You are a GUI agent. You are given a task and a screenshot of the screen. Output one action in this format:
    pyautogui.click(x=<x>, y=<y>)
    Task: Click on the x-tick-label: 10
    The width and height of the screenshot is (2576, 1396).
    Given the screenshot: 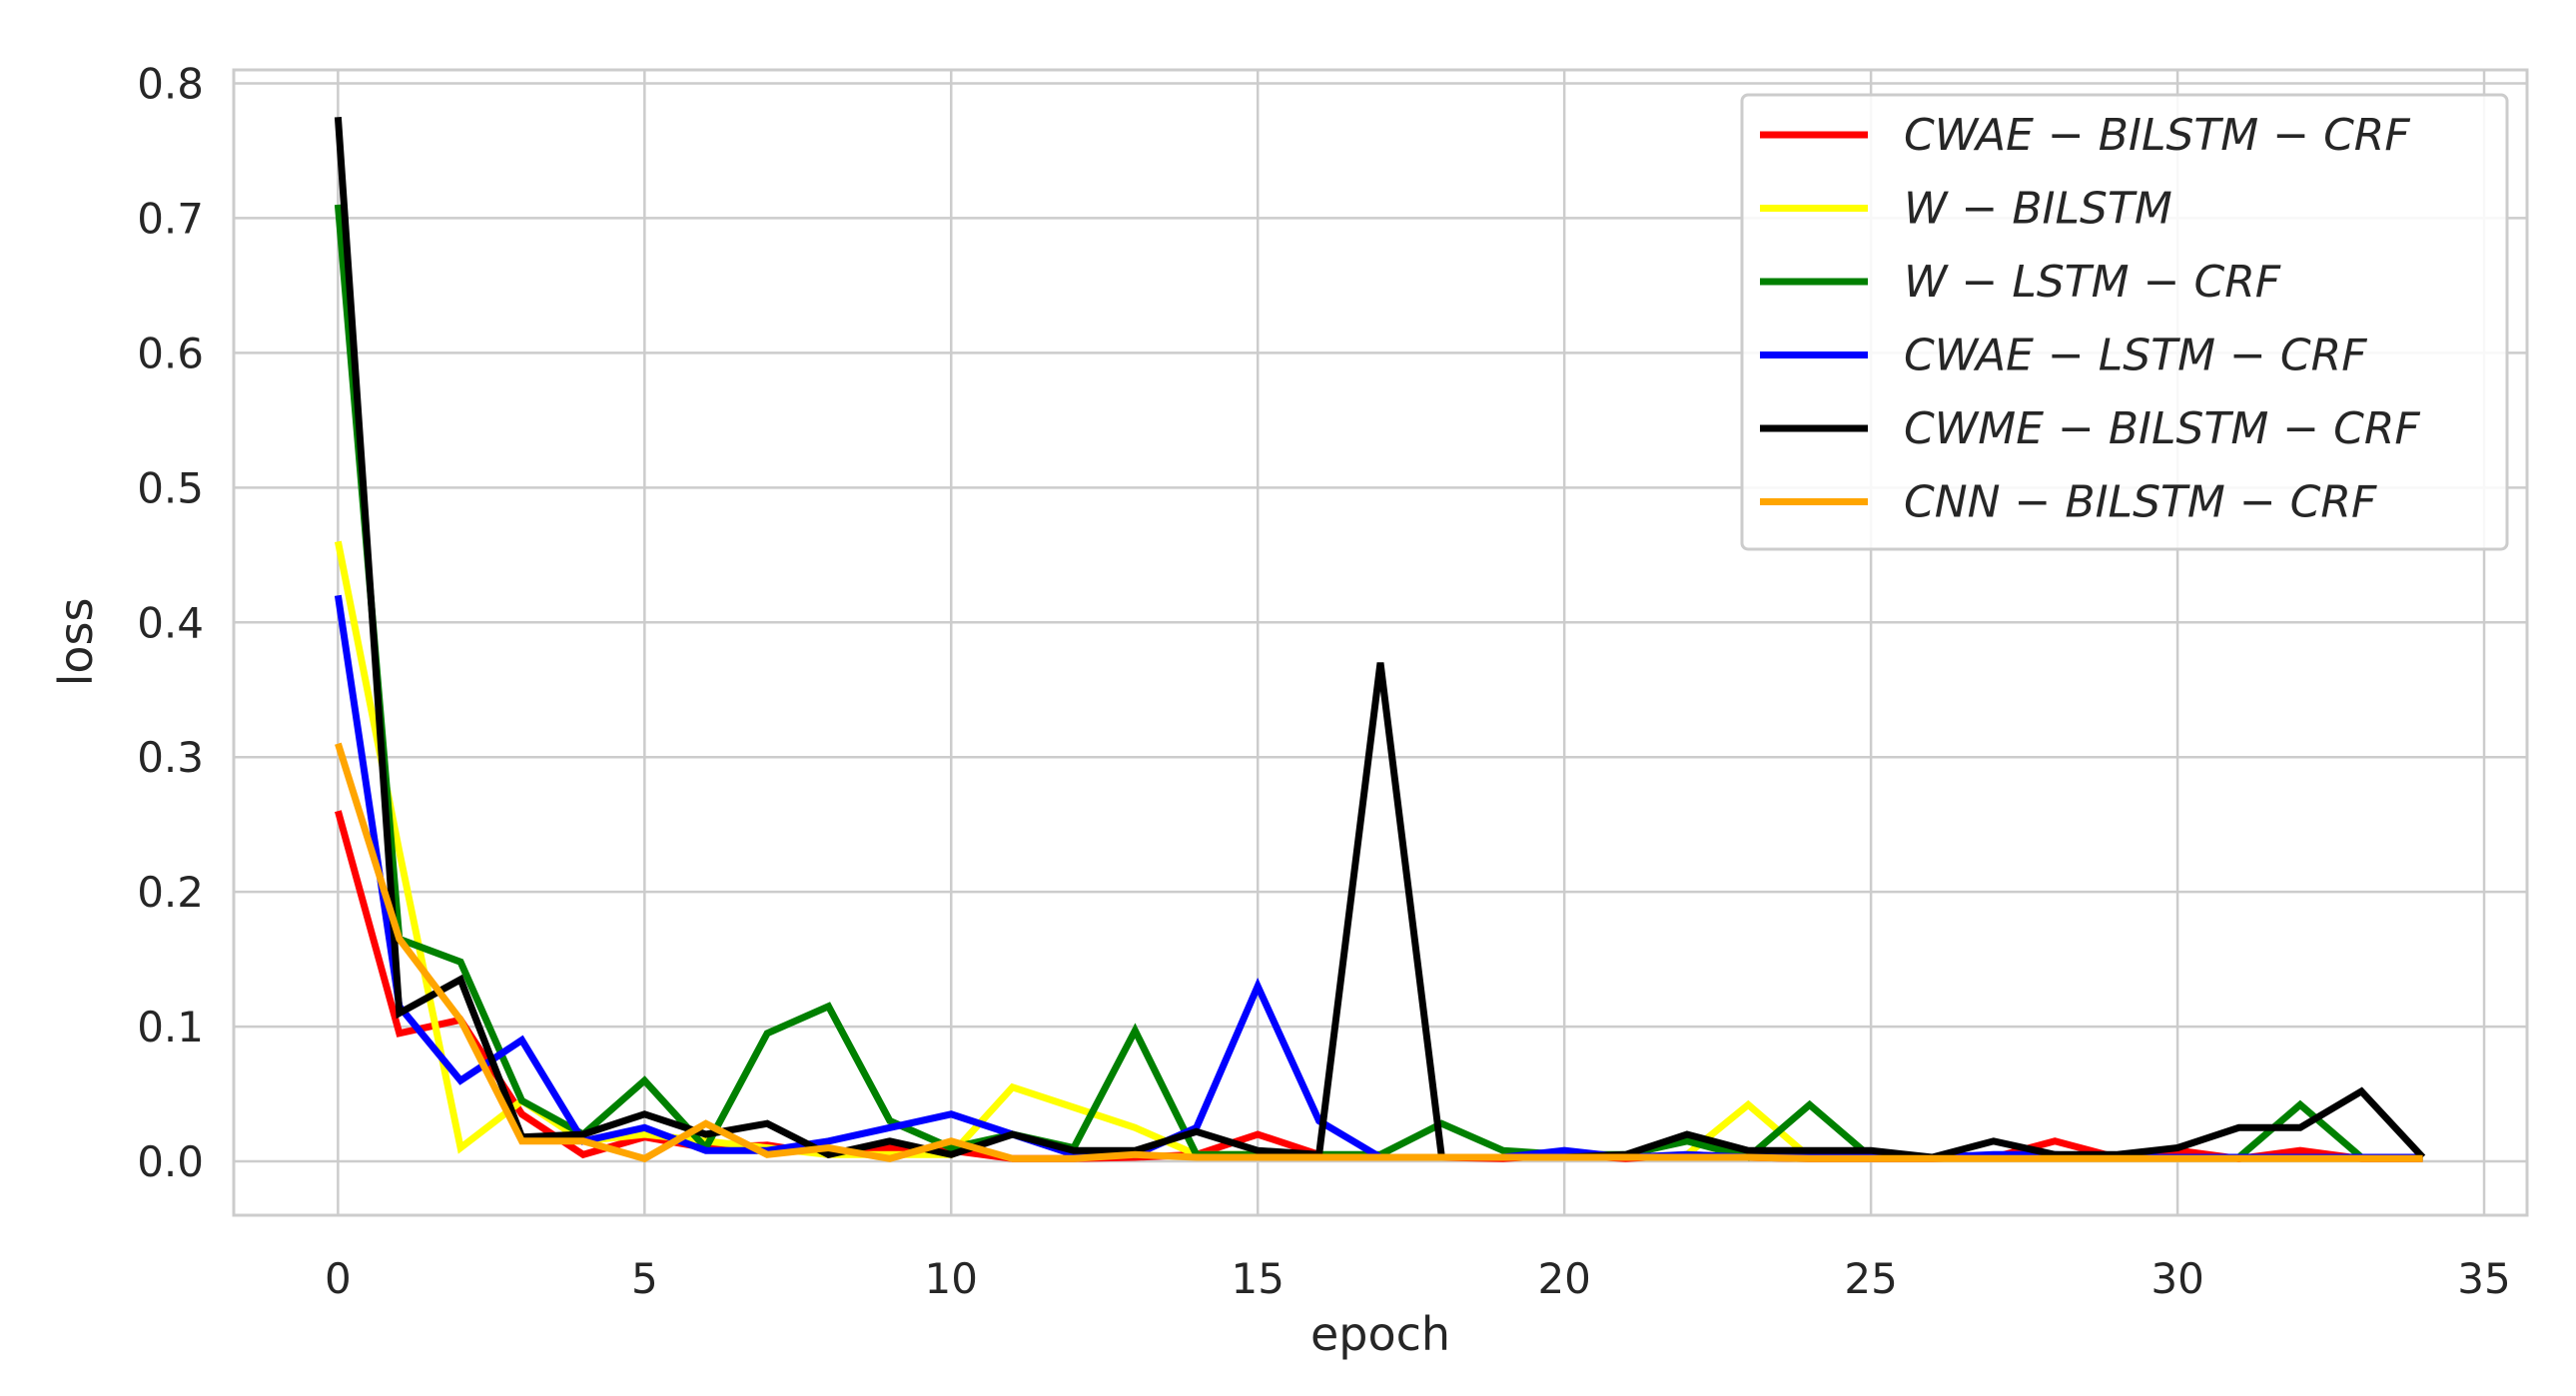 What is the action you would take?
    pyautogui.click(x=952, y=1279)
    